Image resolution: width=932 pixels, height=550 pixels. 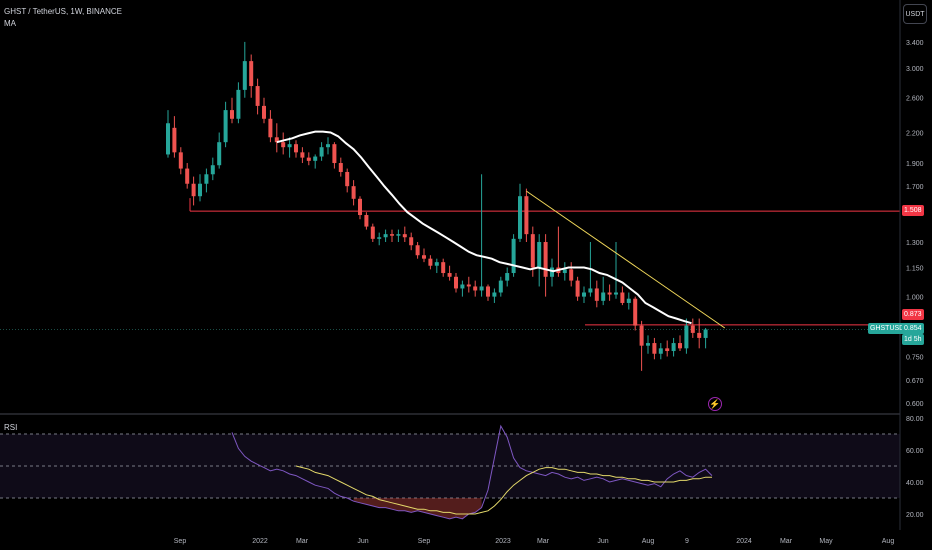 I want to click on symbol-title: GHST / TetherUS, 1W, BINANCE, so click(x=63, y=11).